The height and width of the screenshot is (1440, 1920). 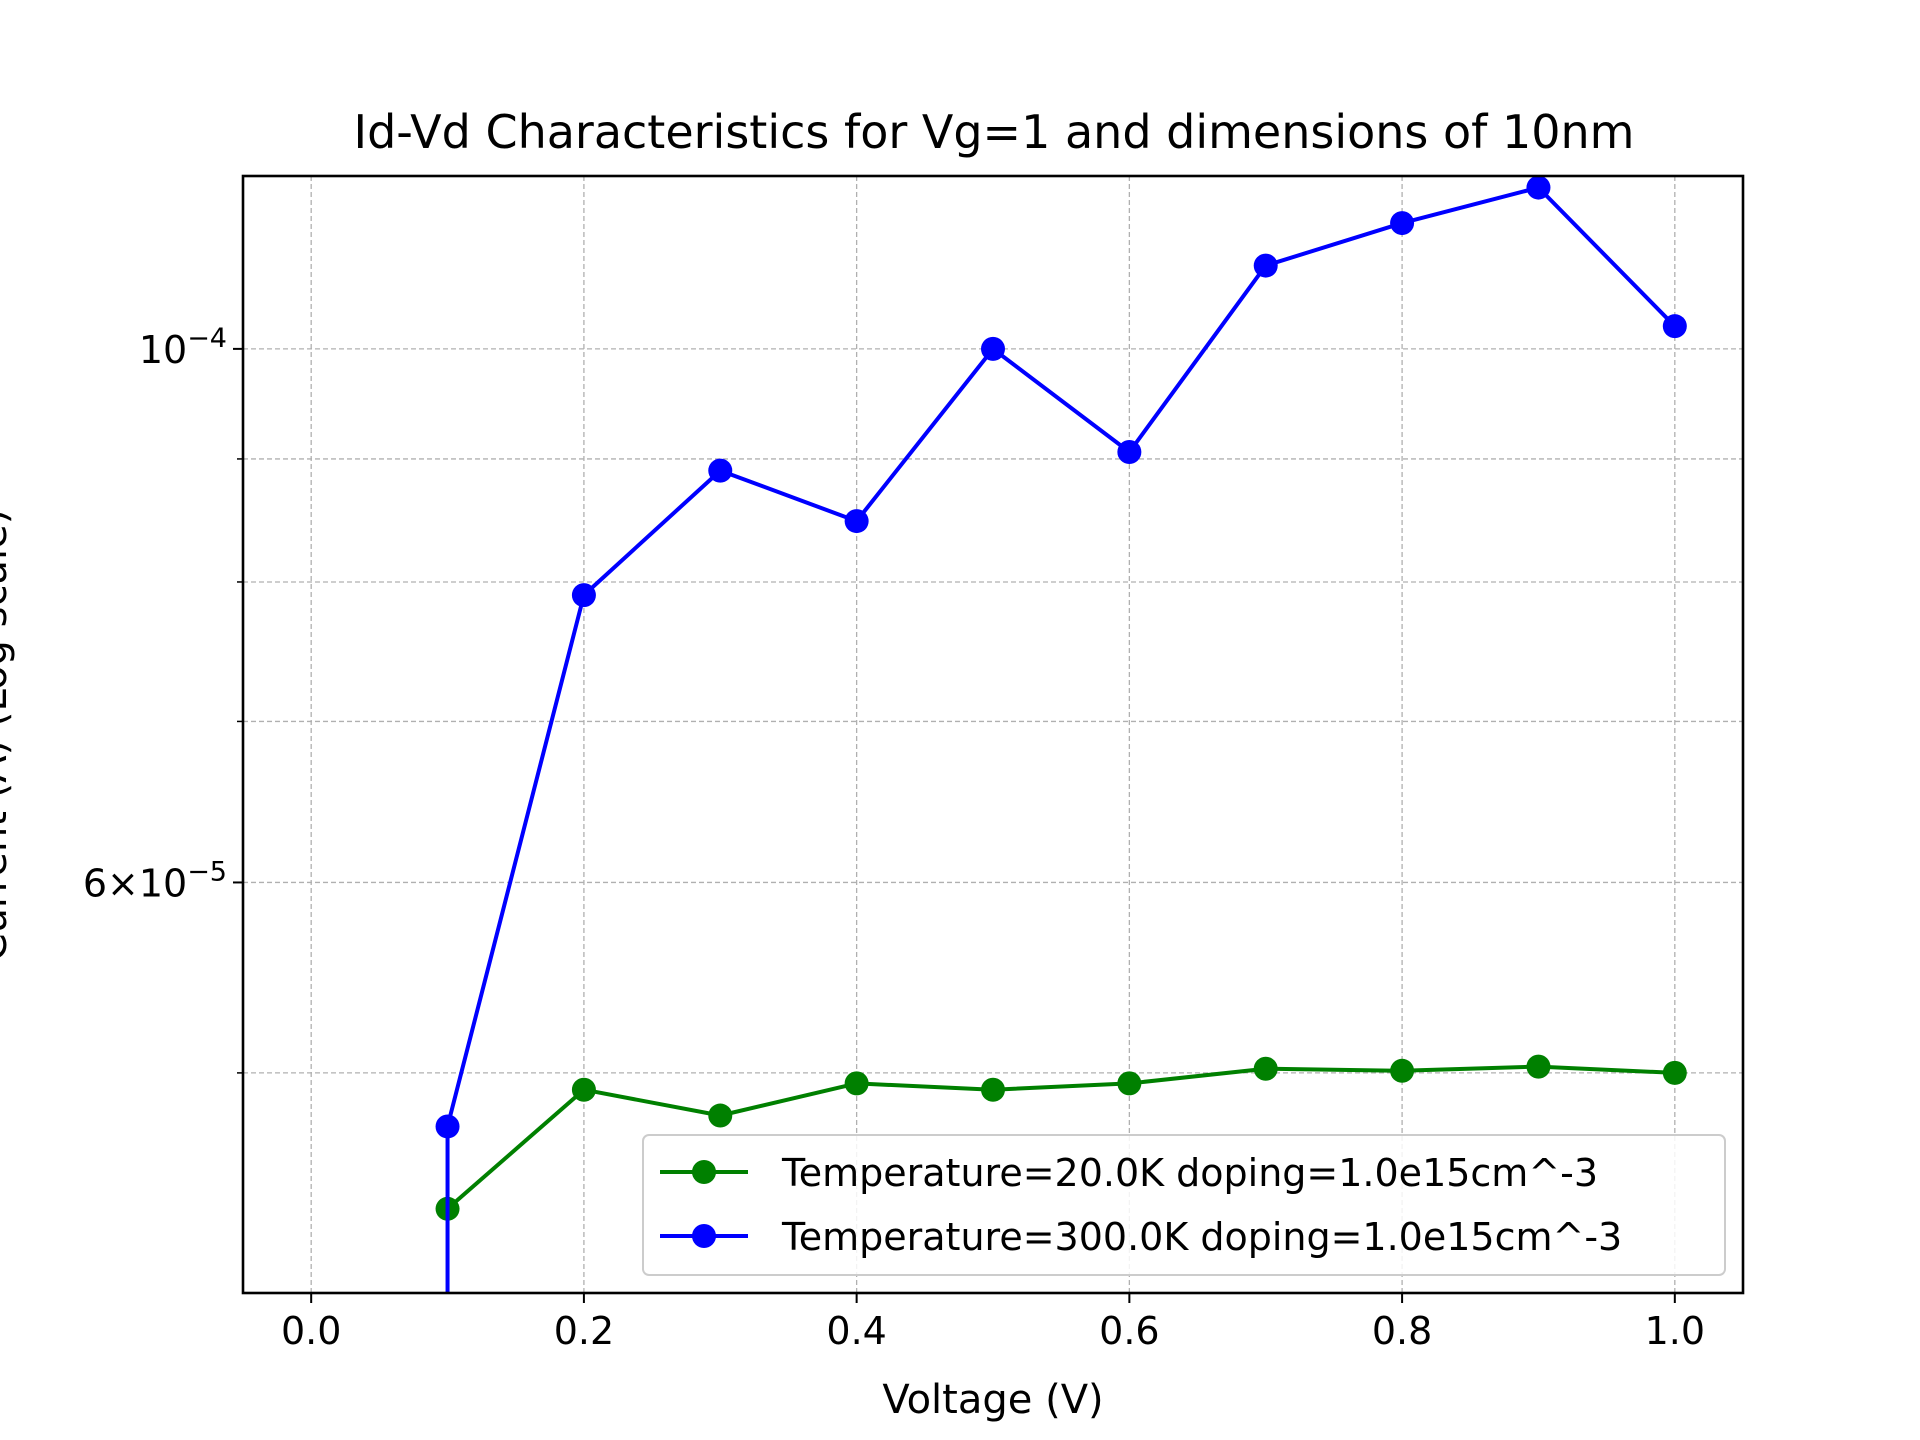 I want to click on x-tick-label: 0.8, so click(x=1402, y=1331).